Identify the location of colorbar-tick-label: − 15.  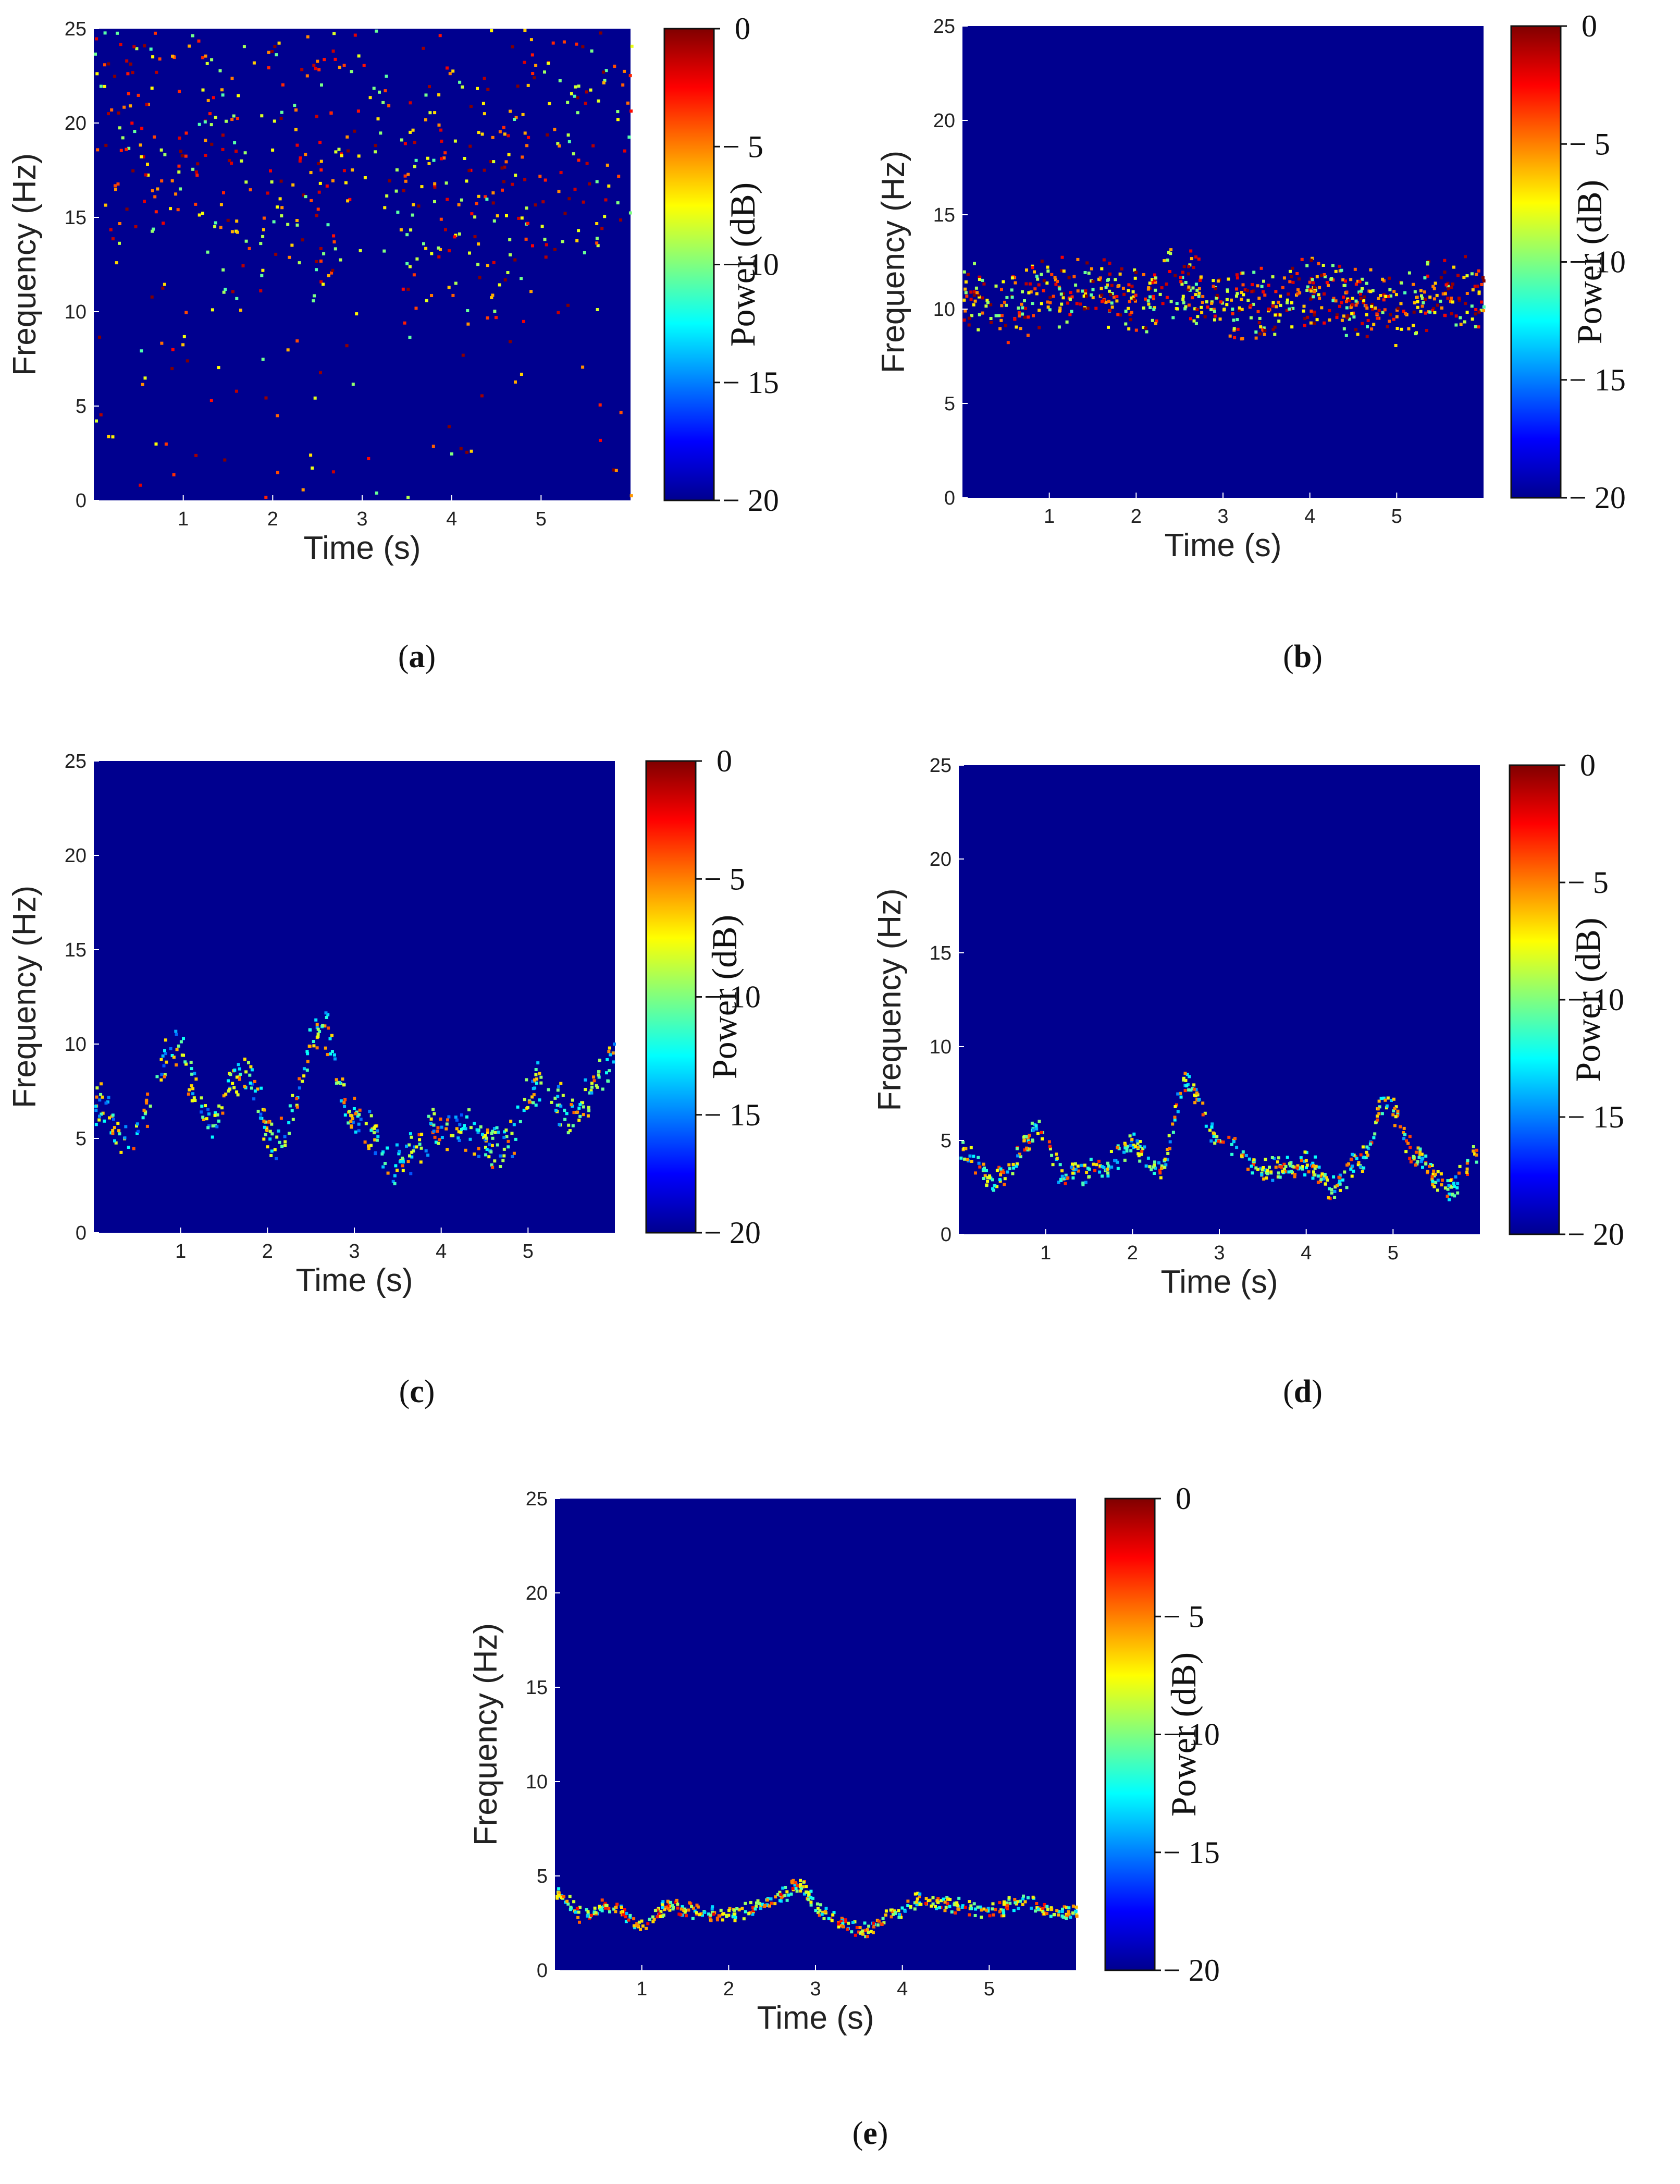
(1192, 1853).